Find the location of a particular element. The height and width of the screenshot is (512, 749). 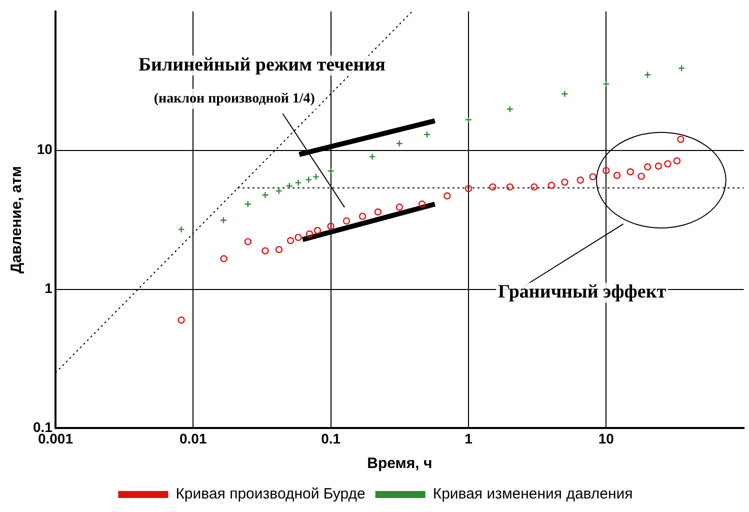

y-tick-label: 1 is located at coordinates (48, 288).